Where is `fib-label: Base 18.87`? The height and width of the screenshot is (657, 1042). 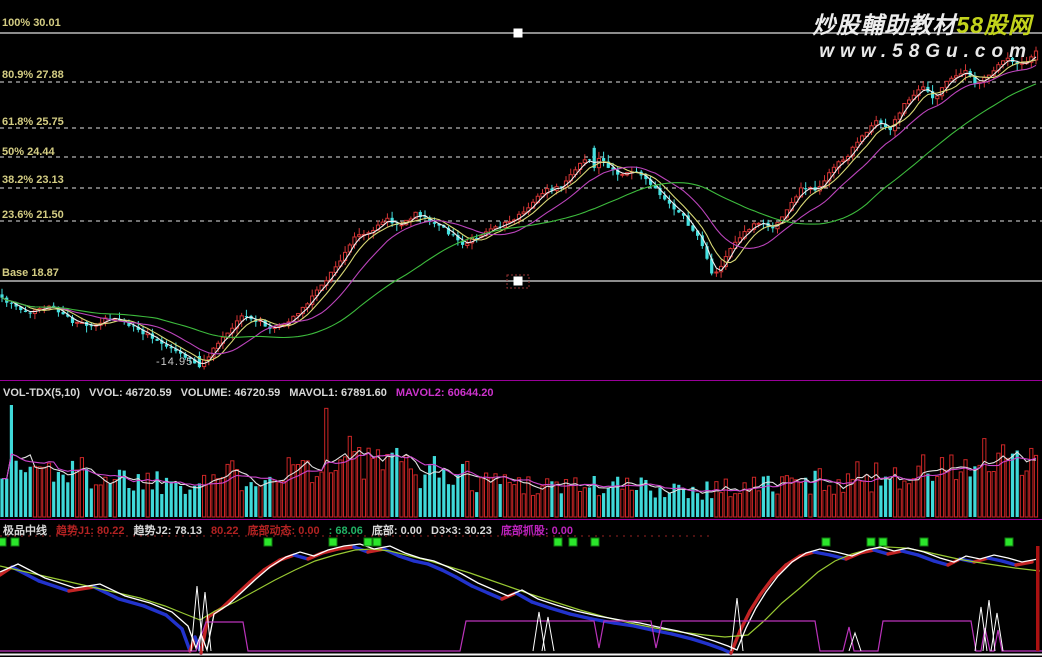 fib-label: Base 18.87 is located at coordinates (30, 273).